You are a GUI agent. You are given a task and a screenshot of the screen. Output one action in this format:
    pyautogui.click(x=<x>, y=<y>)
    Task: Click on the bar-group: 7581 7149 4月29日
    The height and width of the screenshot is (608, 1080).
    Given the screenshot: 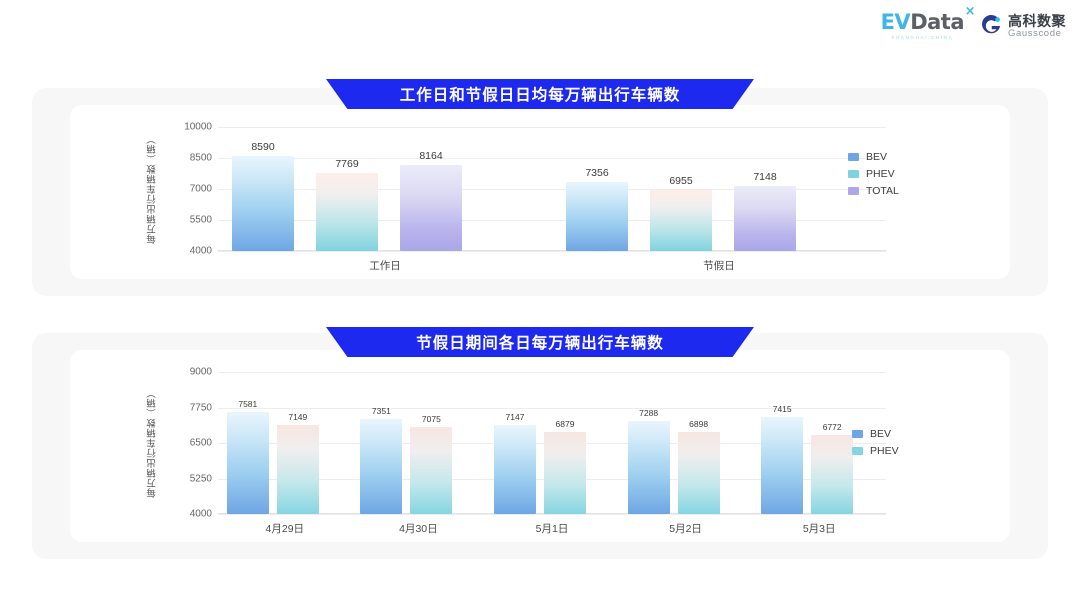 What is the action you would take?
    pyautogui.click(x=285, y=453)
    